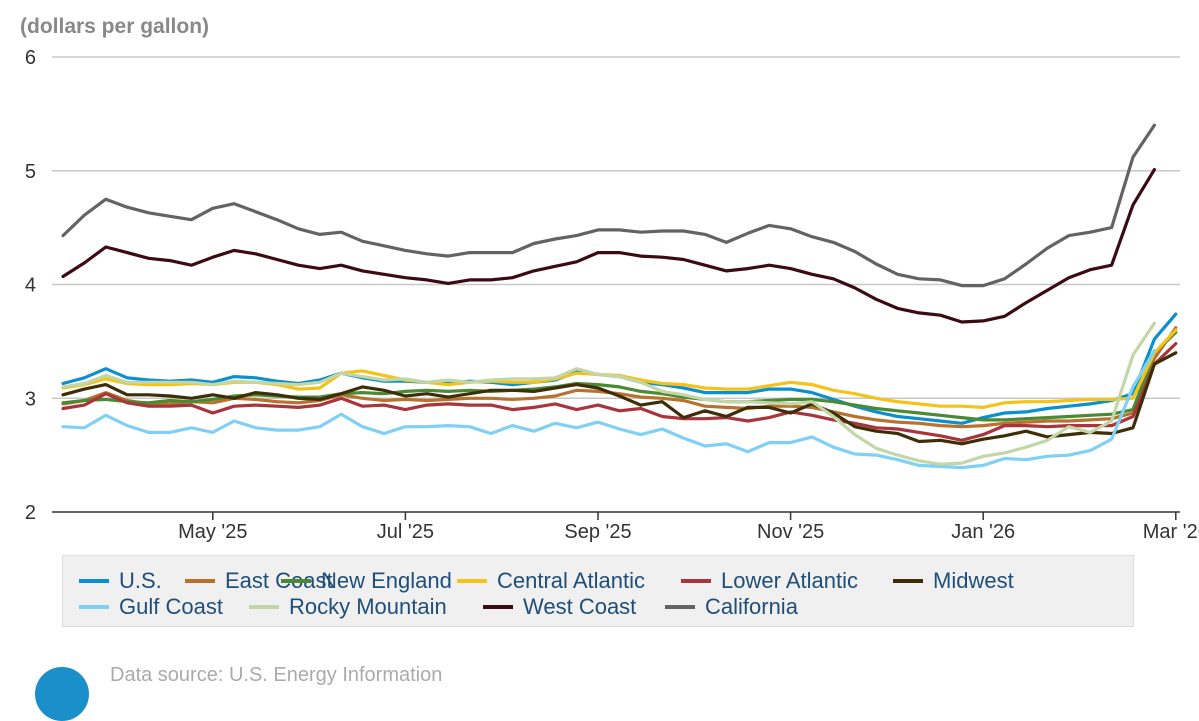 The height and width of the screenshot is (721, 1199). Describe the element at coordinates (30, 399) in the screenshot. I see `y-tick-label: 3` at that location.